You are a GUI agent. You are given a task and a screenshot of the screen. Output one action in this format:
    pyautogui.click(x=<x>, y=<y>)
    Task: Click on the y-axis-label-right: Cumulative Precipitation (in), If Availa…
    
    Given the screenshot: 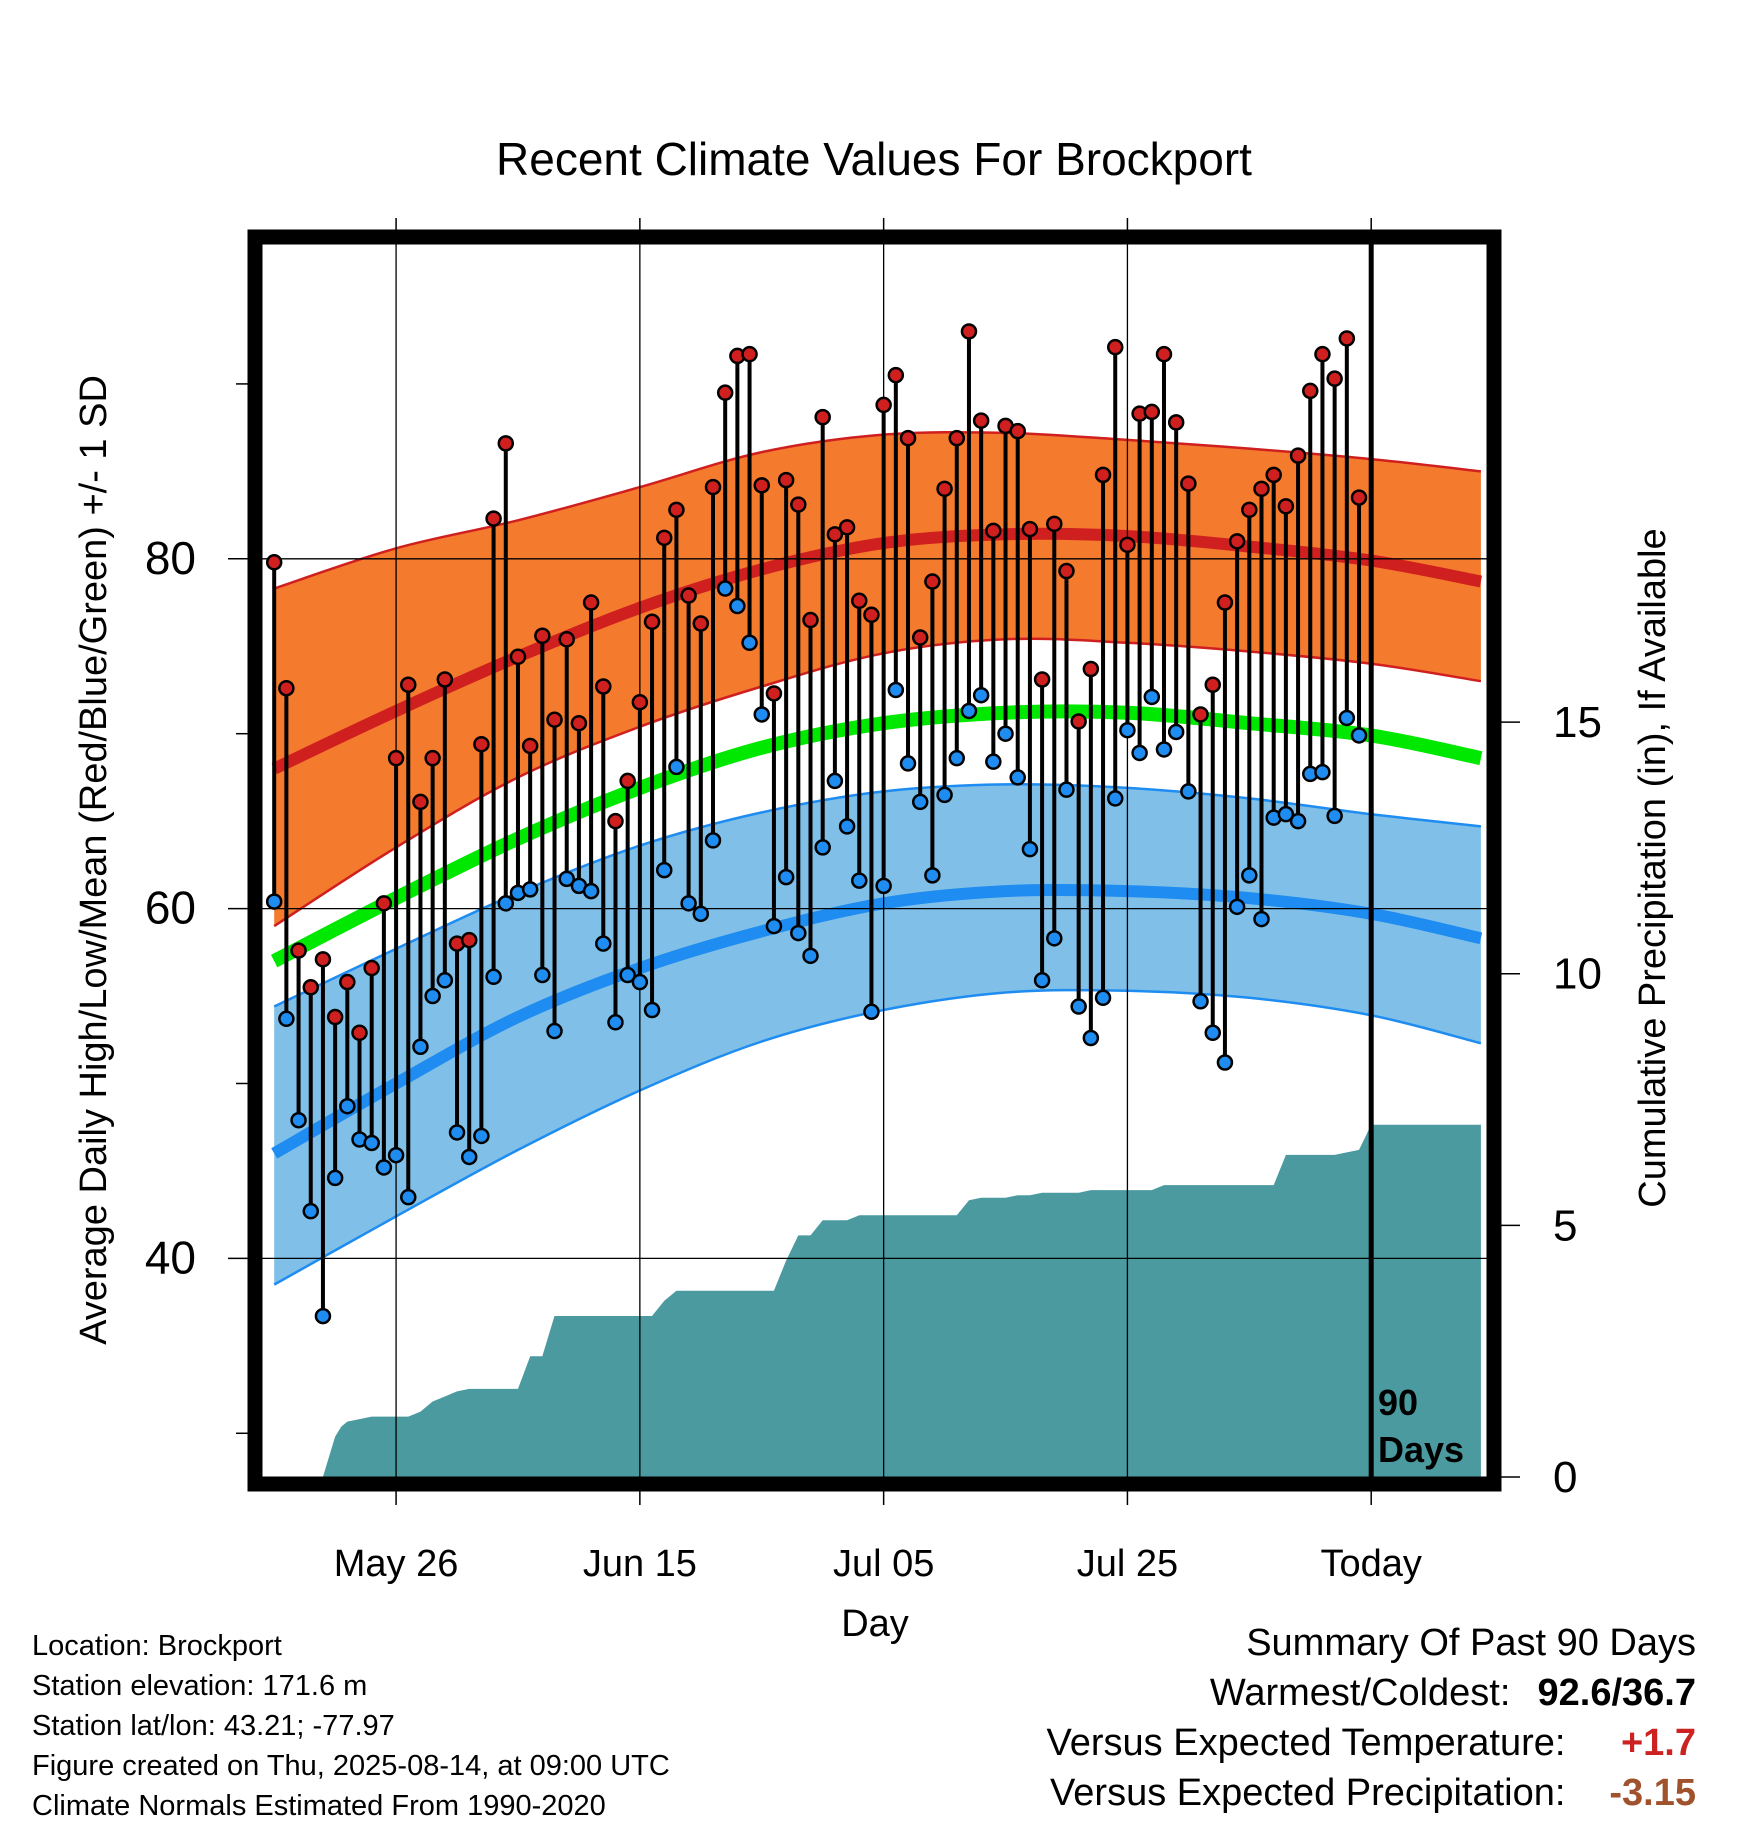 What is the action you would take?
    pyautogui.click(x=1653, y=867)
    